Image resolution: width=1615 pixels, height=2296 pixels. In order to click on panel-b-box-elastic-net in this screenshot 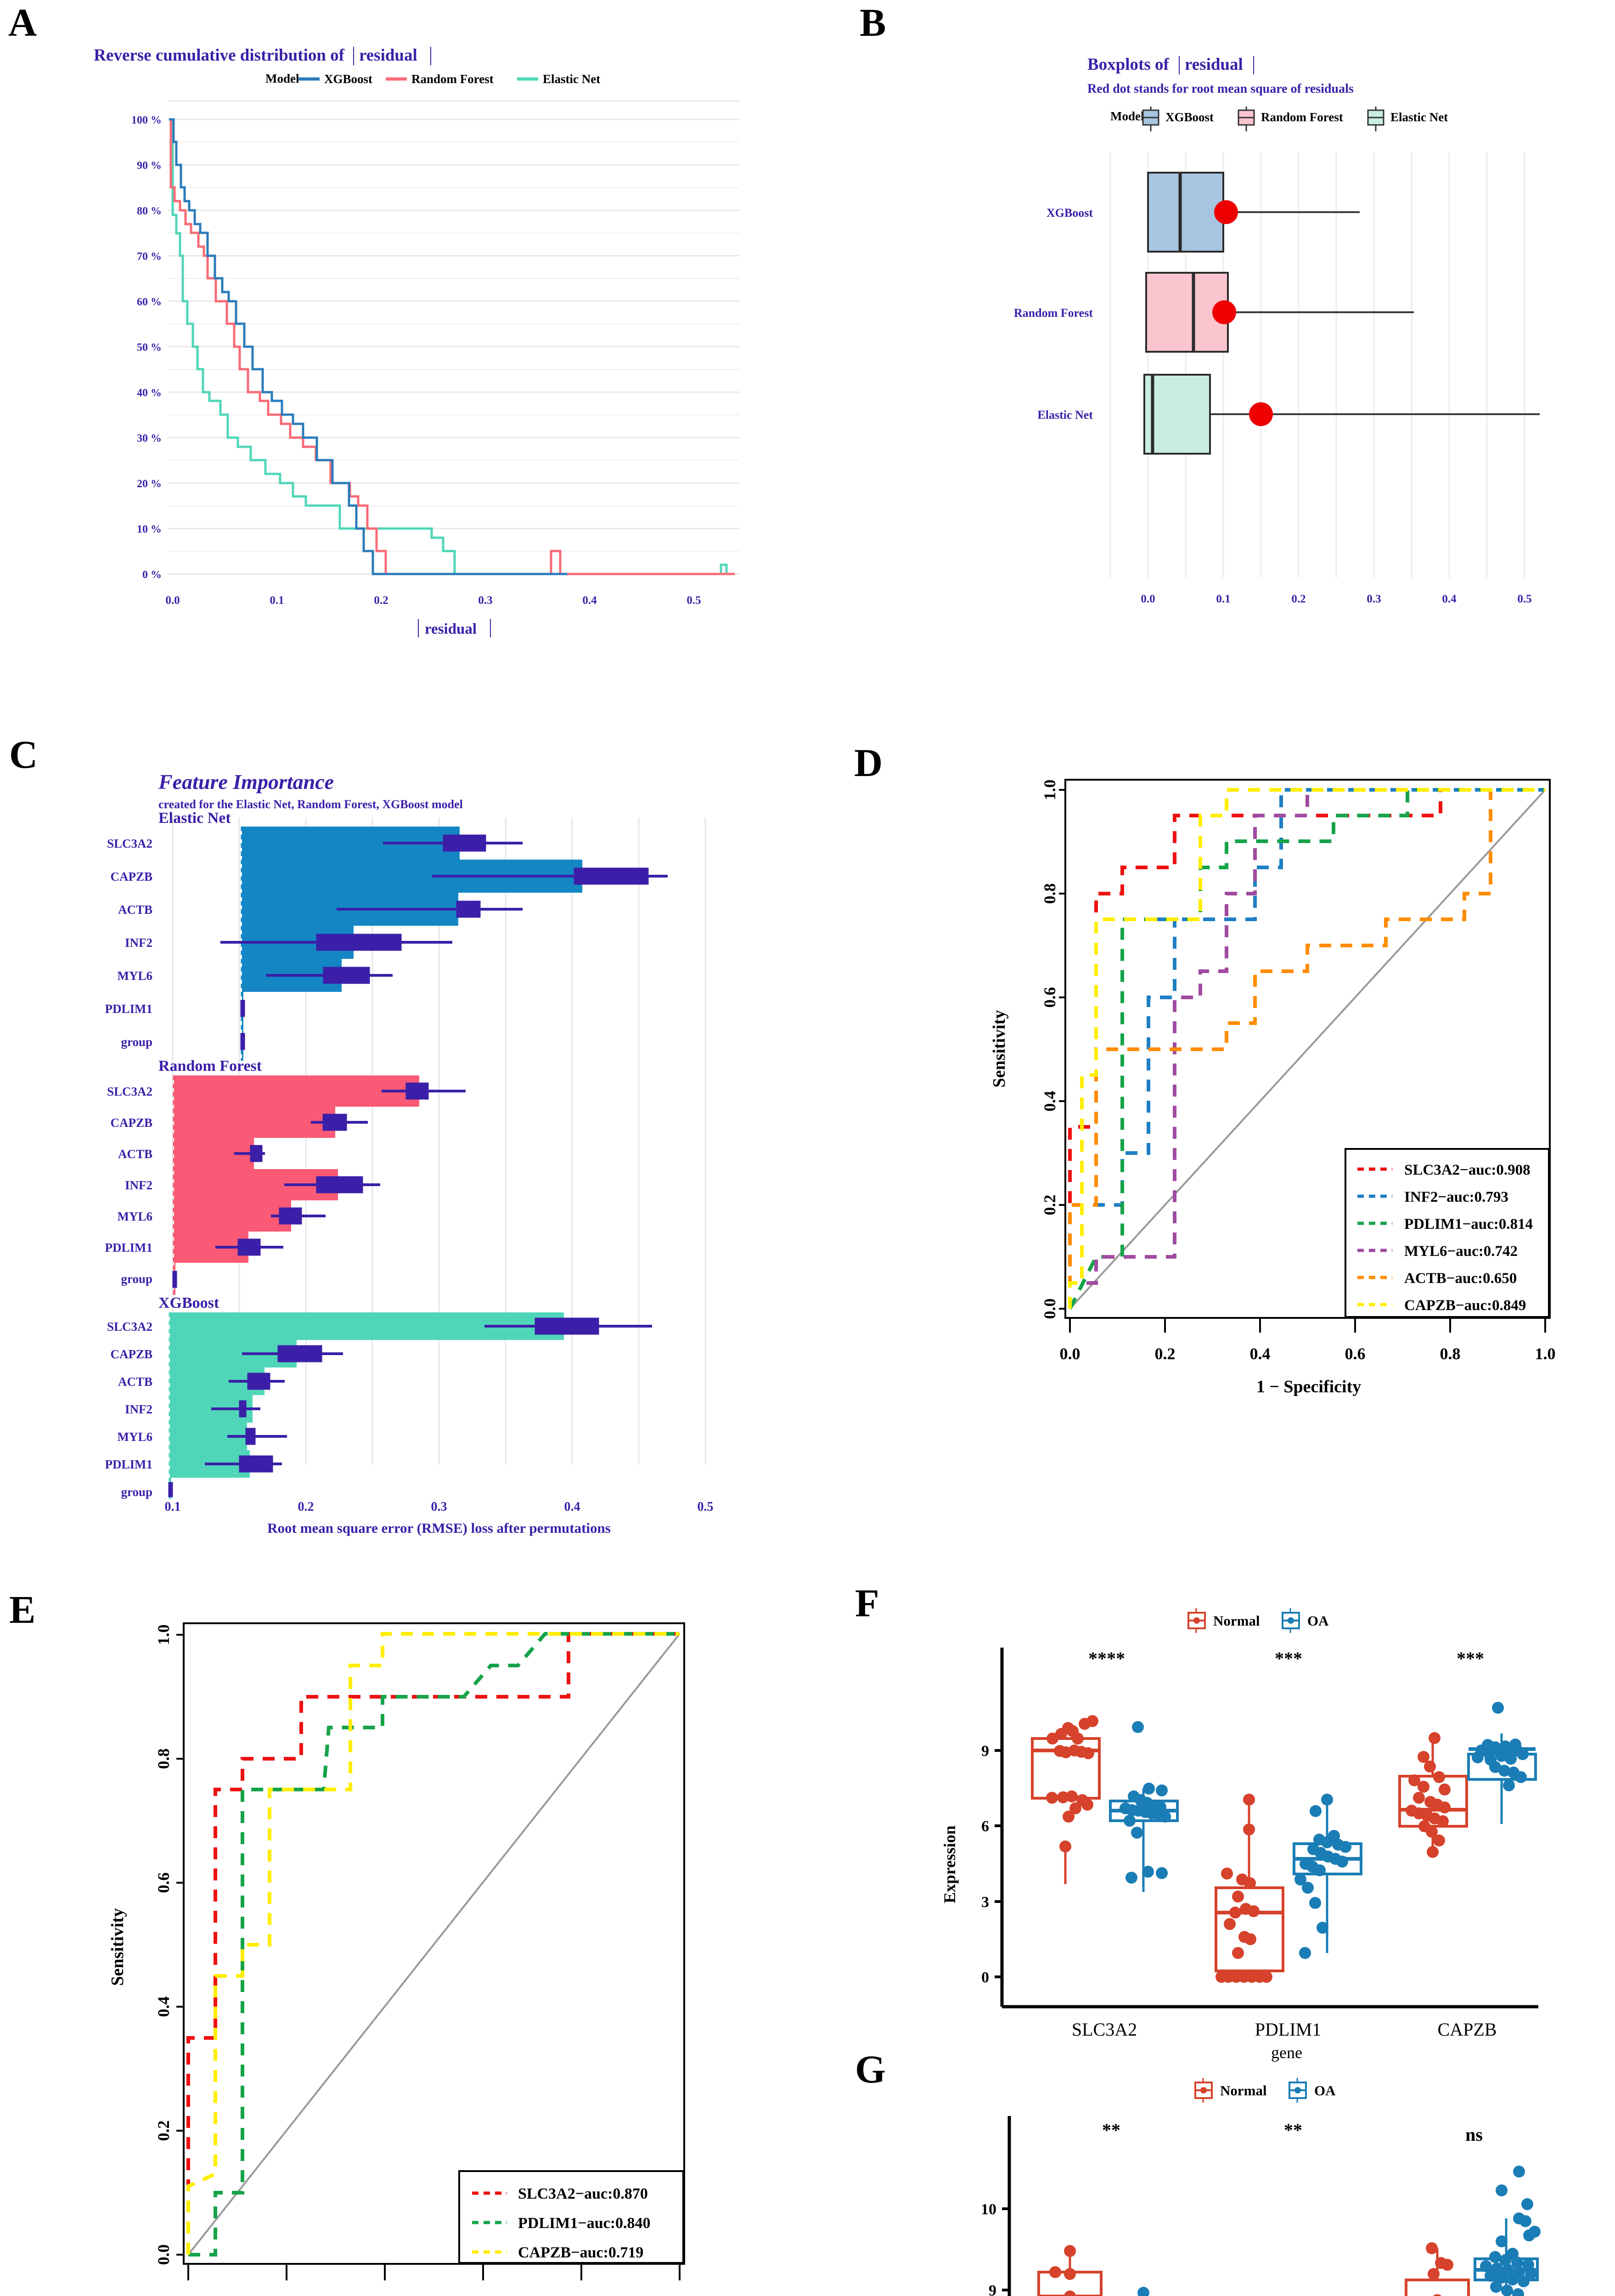, I will do `click(1342, 414)`.